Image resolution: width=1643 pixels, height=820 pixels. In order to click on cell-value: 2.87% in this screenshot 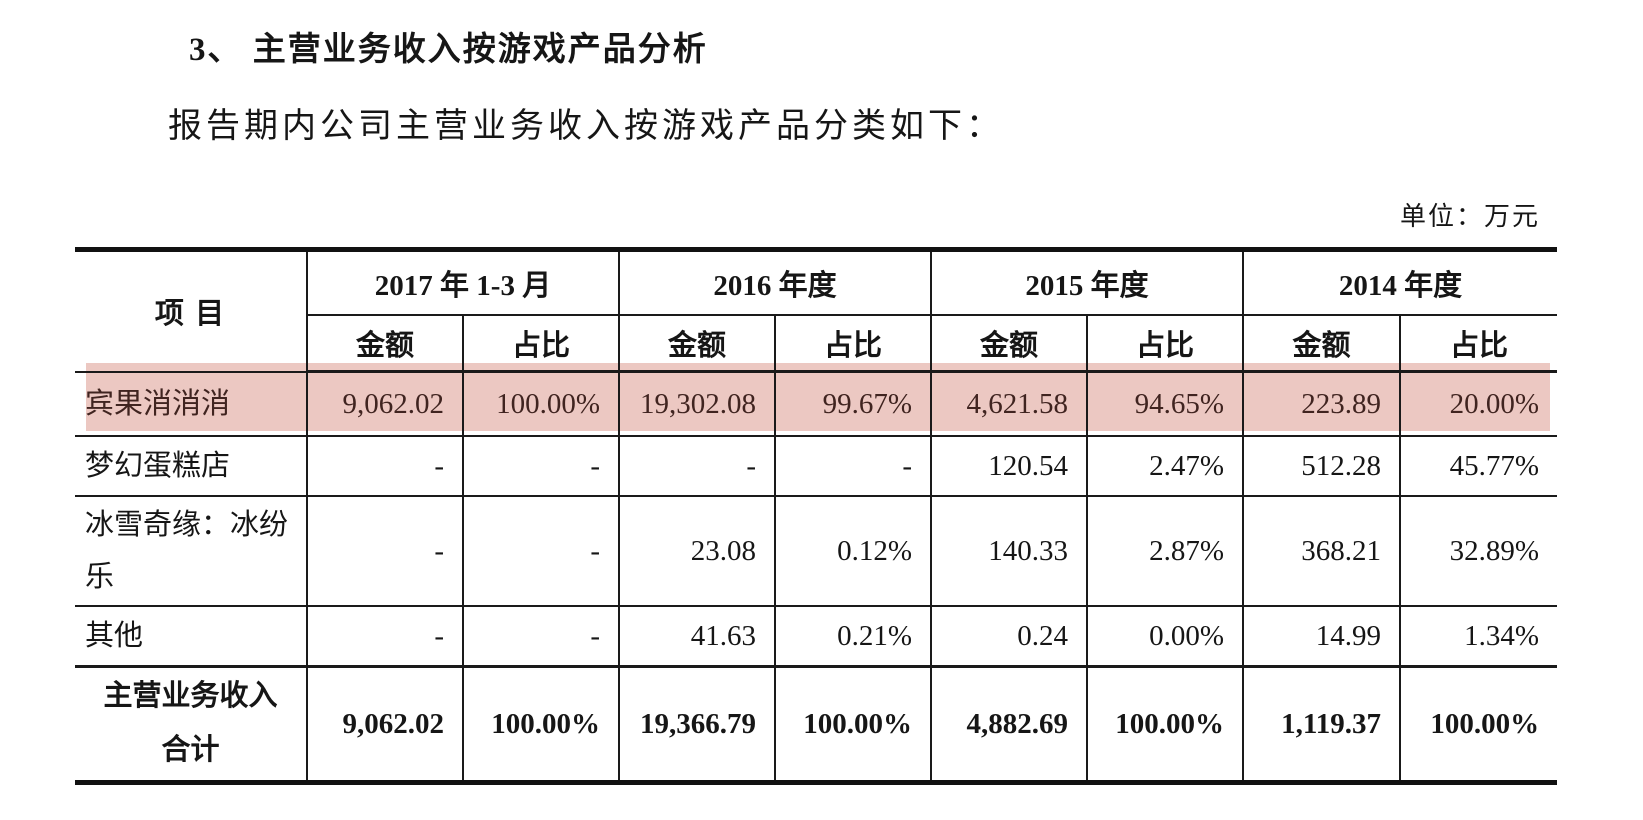, I will do `click(1165, 551)`.